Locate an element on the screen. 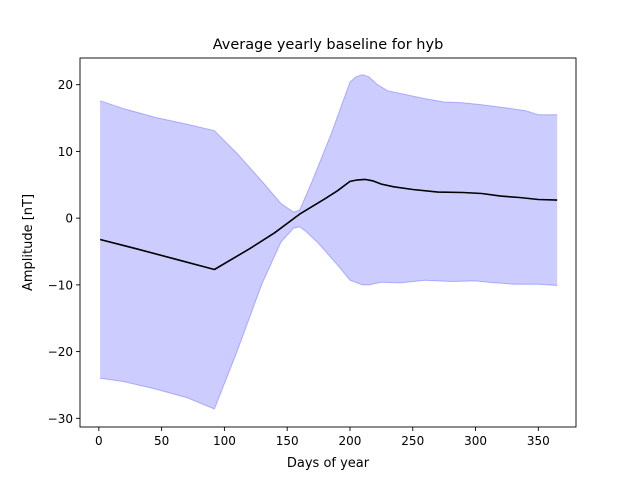  y-tick-label: 10 is located at coordinates (65, 152).